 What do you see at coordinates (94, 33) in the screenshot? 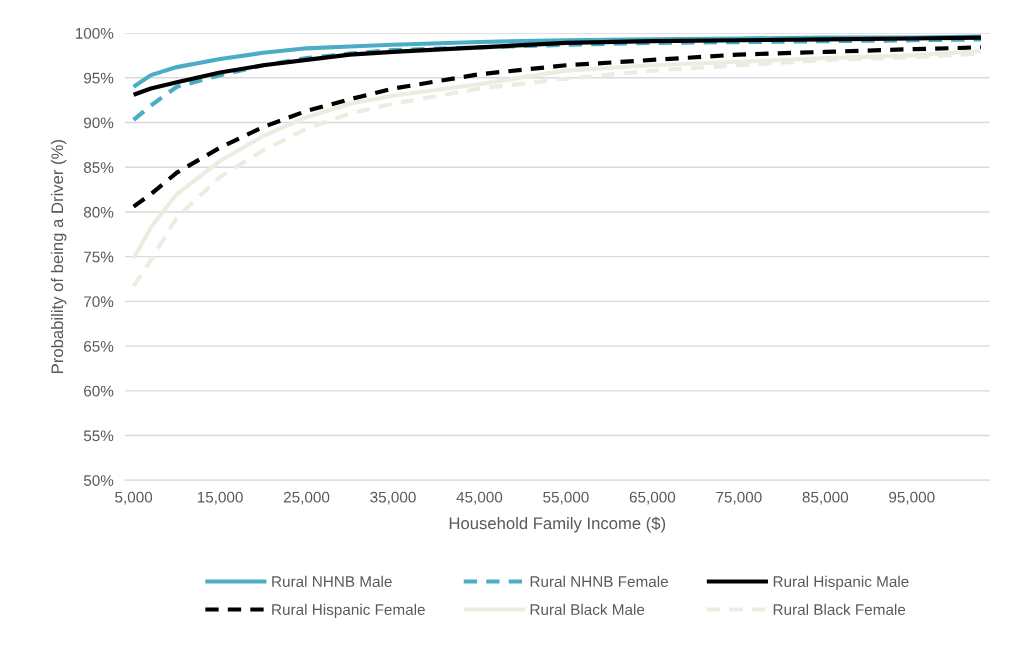
I see `y-tick-label: 100%` at bounding box center [94, 33].